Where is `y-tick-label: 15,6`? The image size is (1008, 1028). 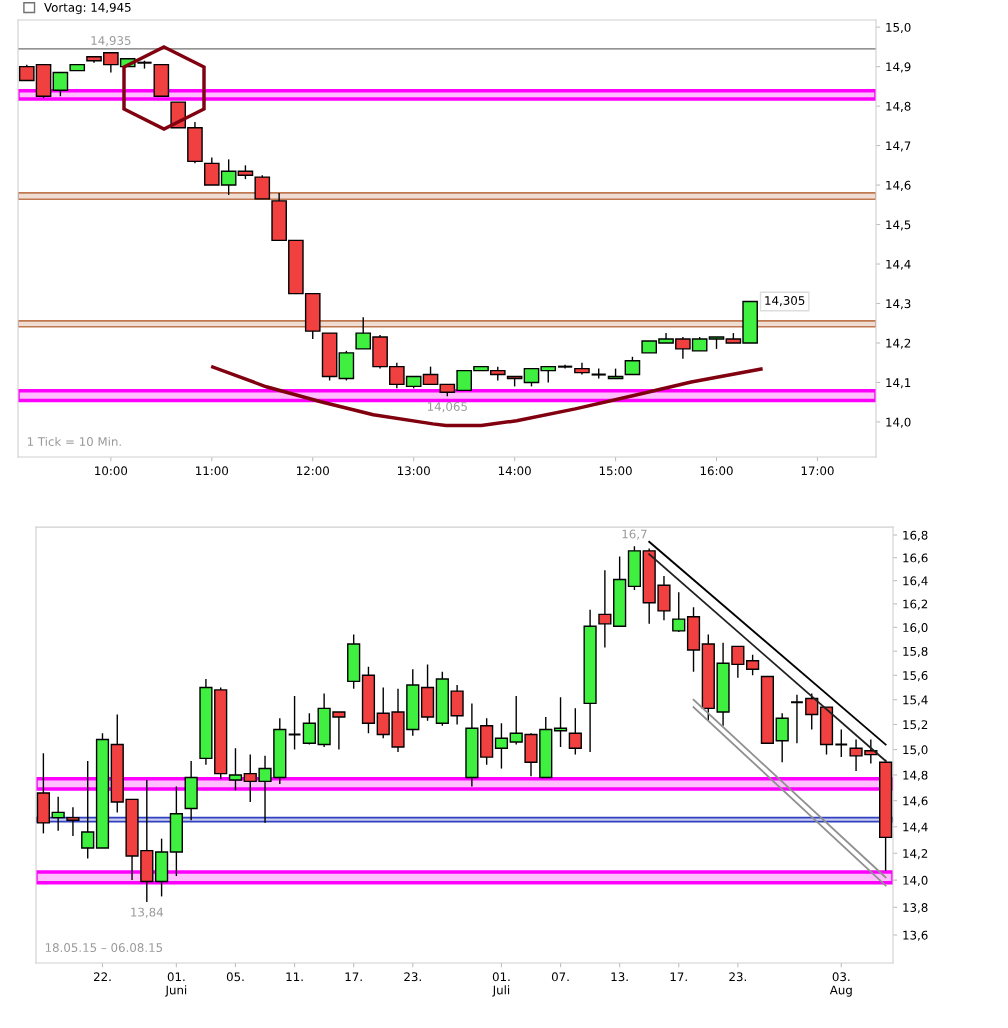
y-tick-label: 15,6 is located at coordinates (915, 676).